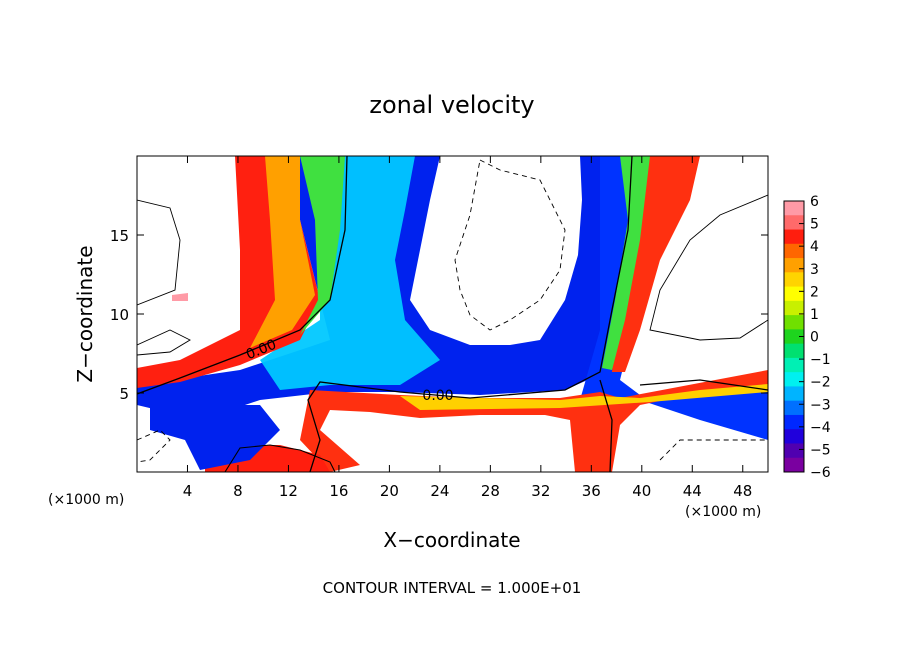  I want to click on colorbar-label: 5, so click(814, 225).